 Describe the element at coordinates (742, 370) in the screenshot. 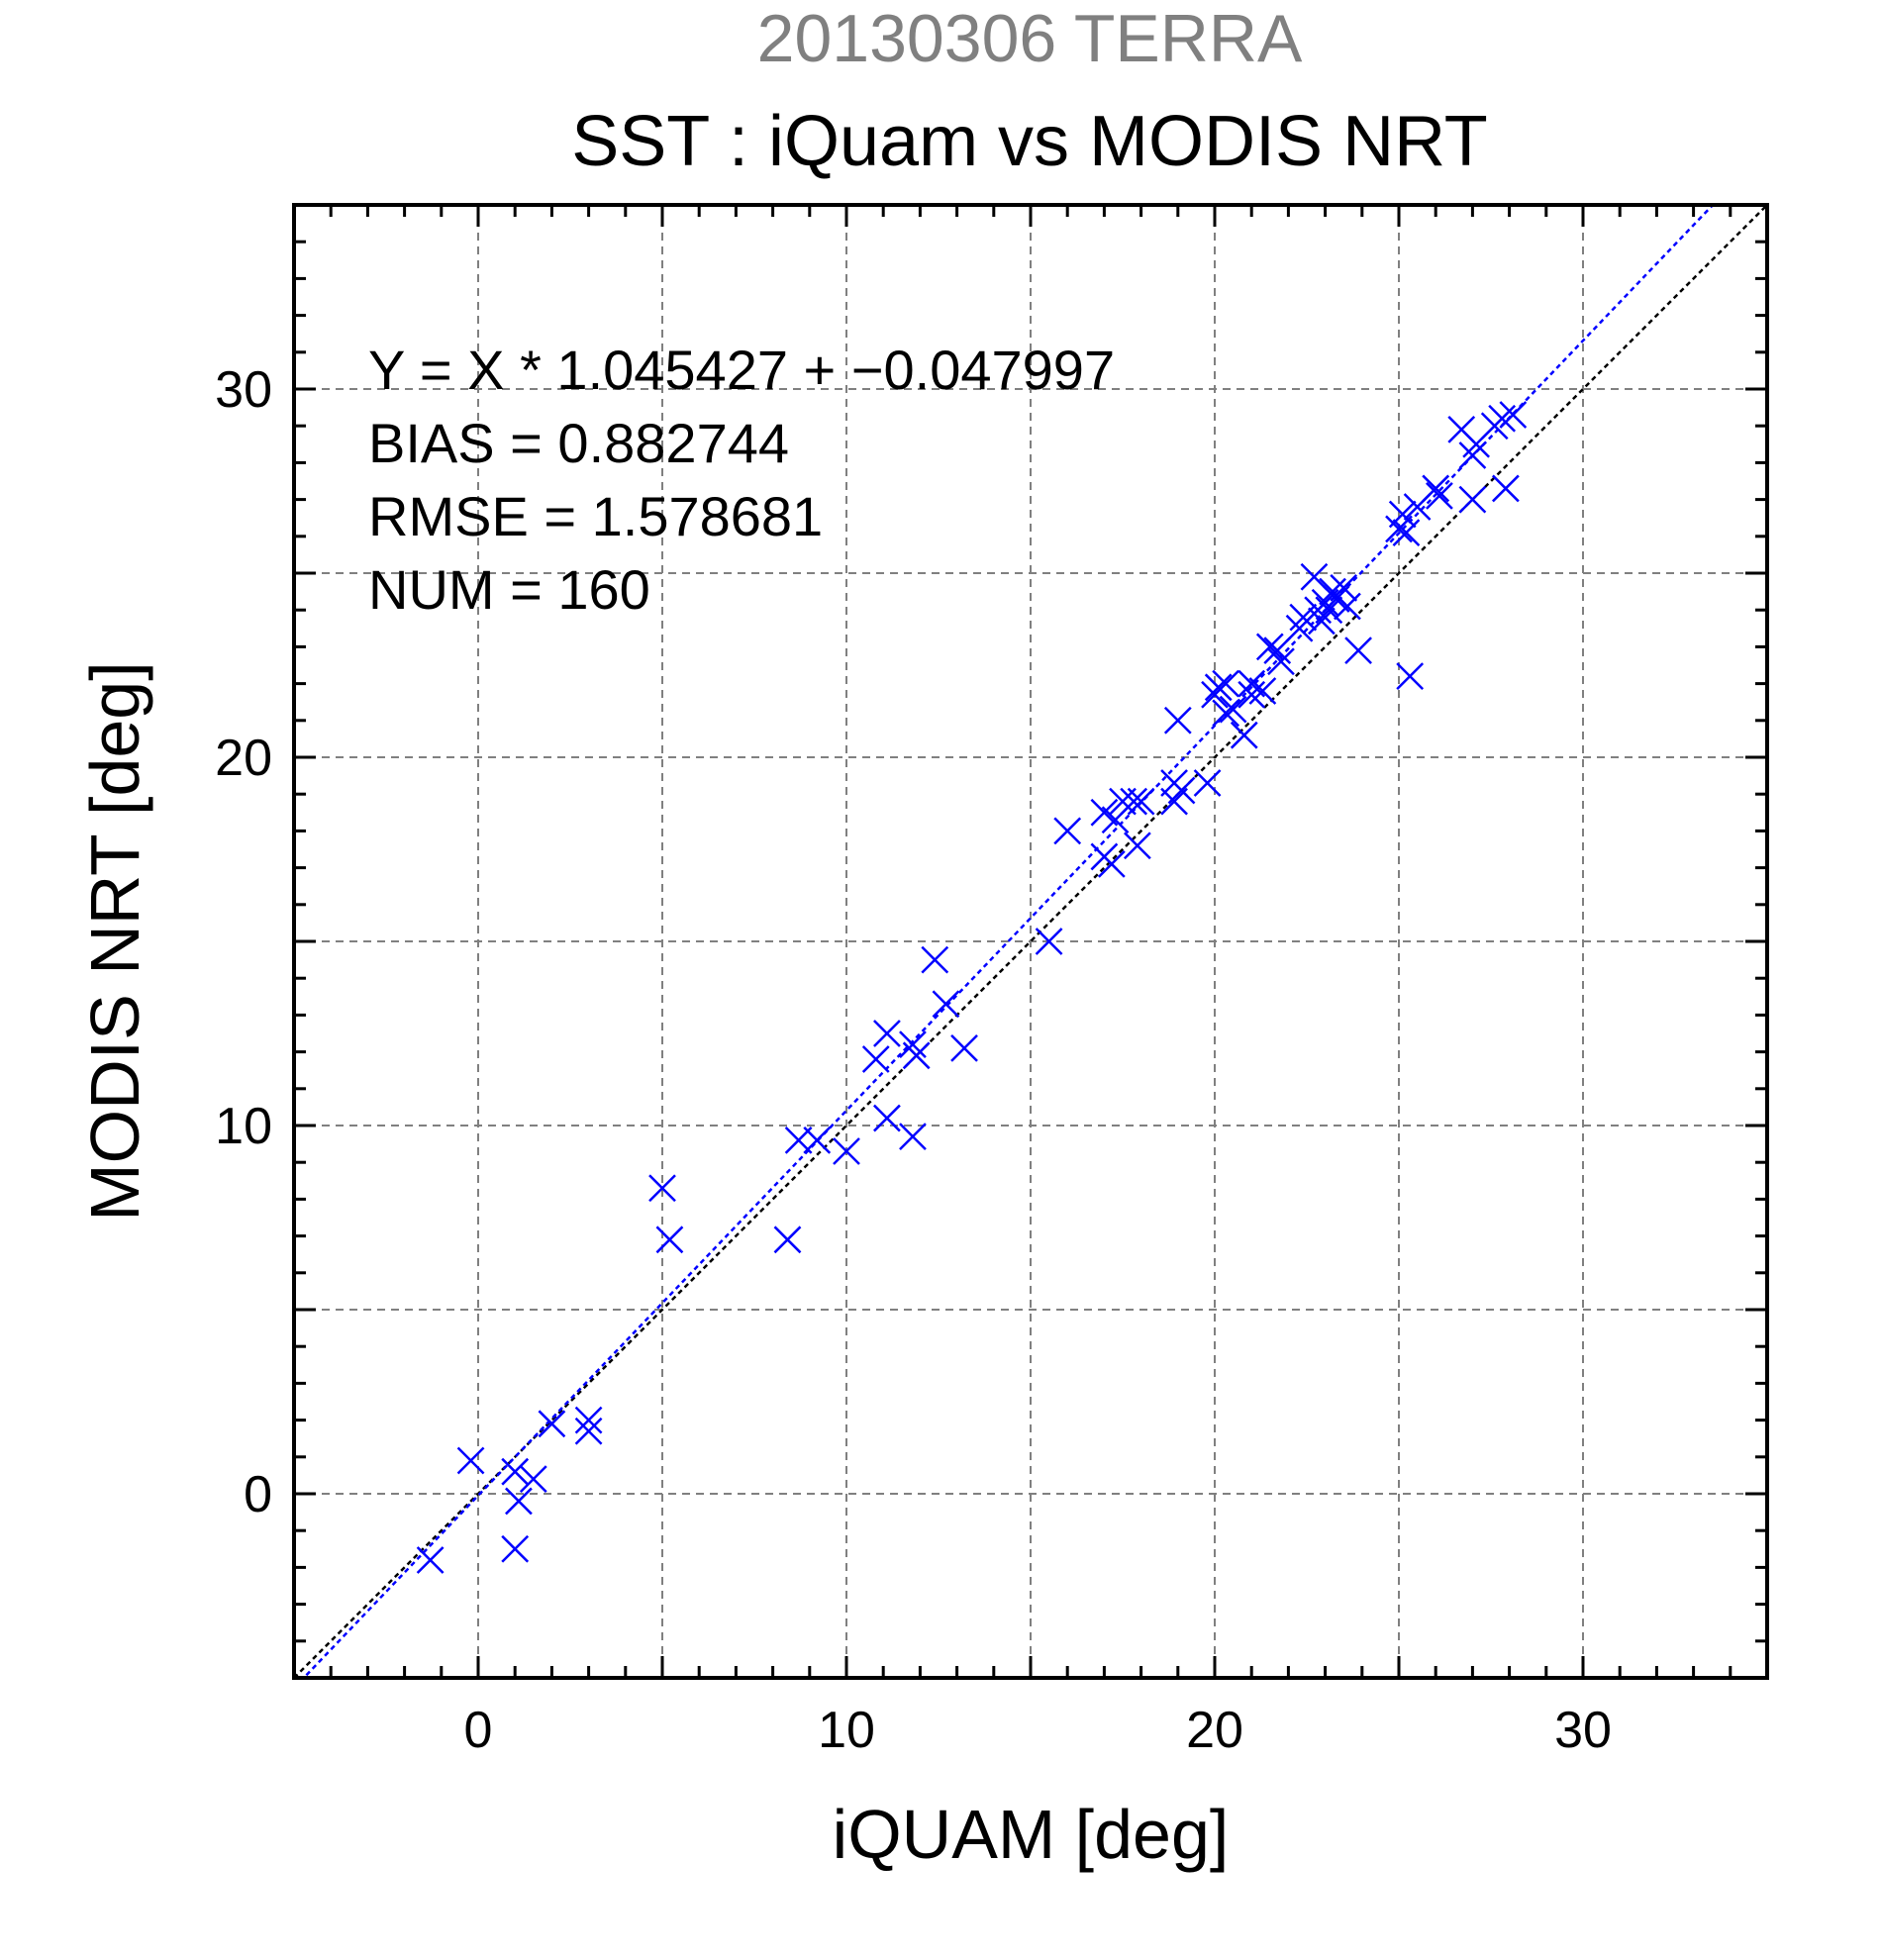

I see `stats-line: Y = X * 1.045427 + −0.047997` at that location.